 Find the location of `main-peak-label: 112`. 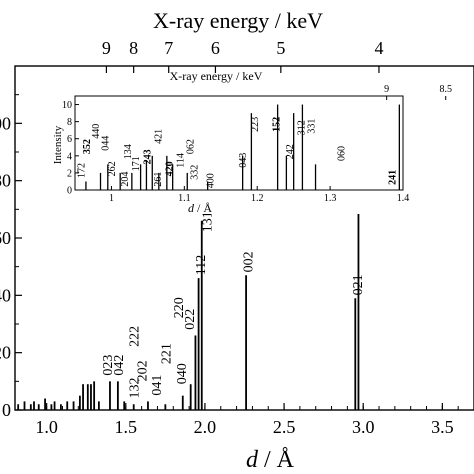

main-peak-label: 112 is located at coordinates (201, 265).